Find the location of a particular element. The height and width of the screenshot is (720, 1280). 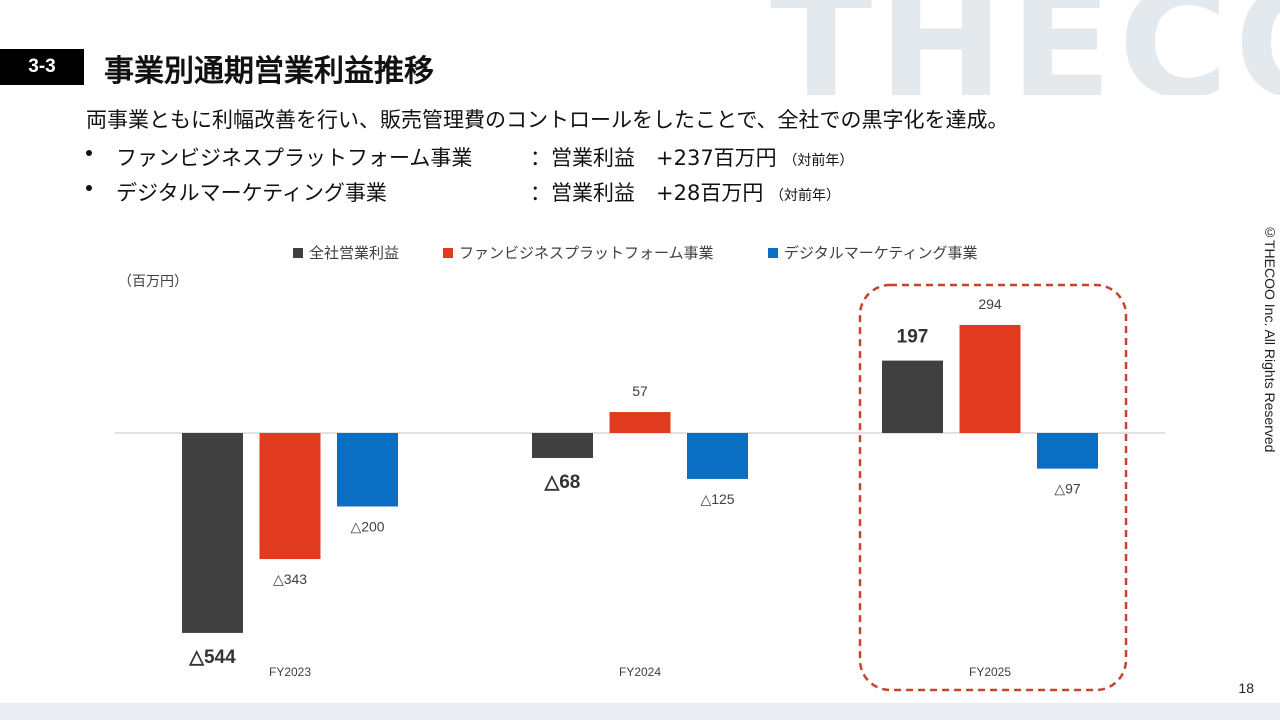

data-label: △544 is located at coordinates (212, 657).